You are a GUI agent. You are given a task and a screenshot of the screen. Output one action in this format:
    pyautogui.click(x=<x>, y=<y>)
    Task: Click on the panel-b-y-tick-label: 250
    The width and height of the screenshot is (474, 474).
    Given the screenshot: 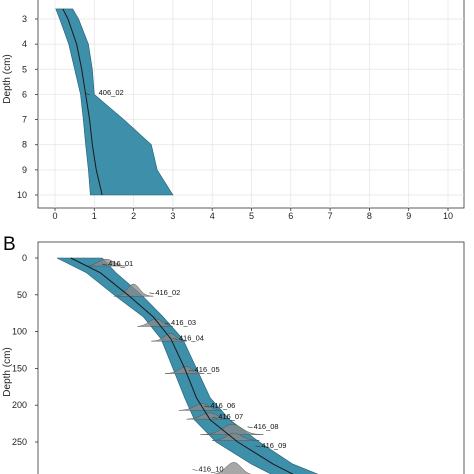 What is the action you would take?
    pyautogui.click(x=19, y=442)
    